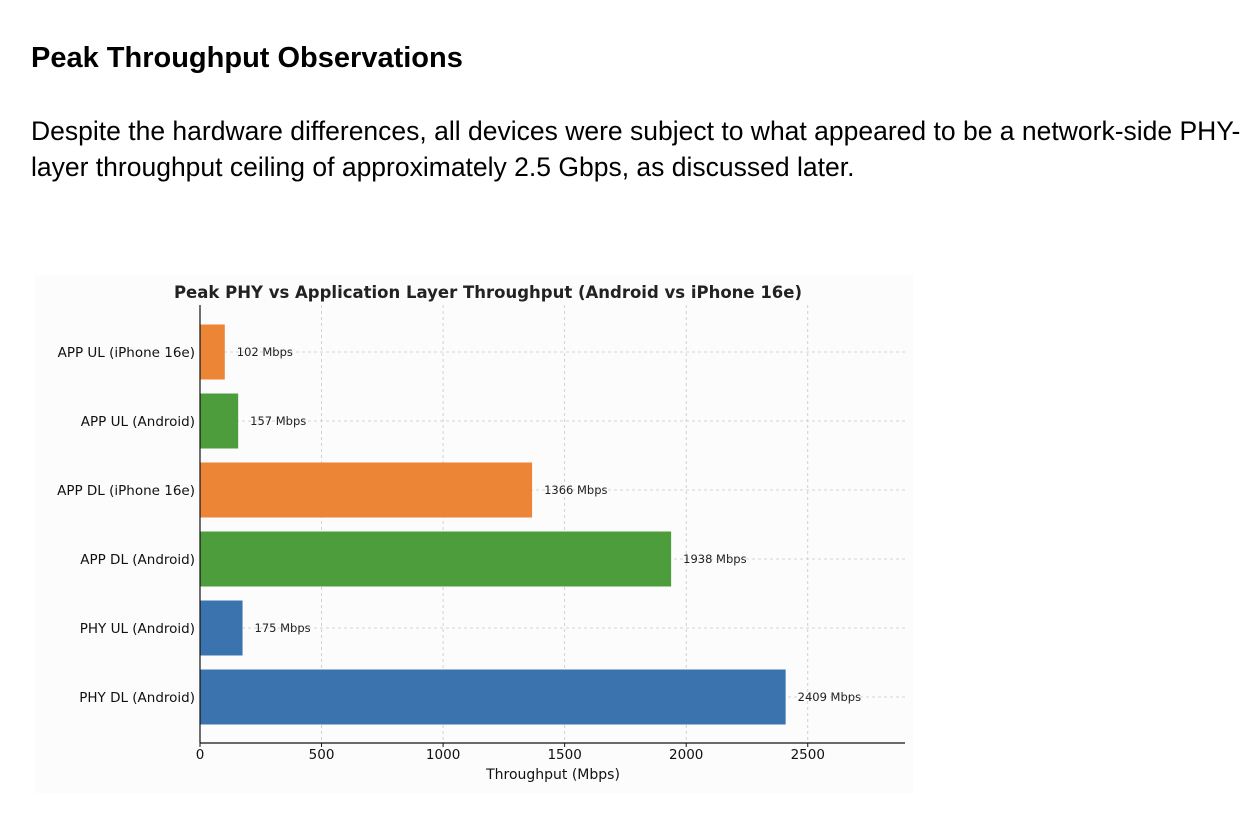 The width and height of the screenshot is (1257, 823). Describe the element at coordinates (265, 352) in the screenshot. I see `bar-value-label: 102 Mbps` at that location.